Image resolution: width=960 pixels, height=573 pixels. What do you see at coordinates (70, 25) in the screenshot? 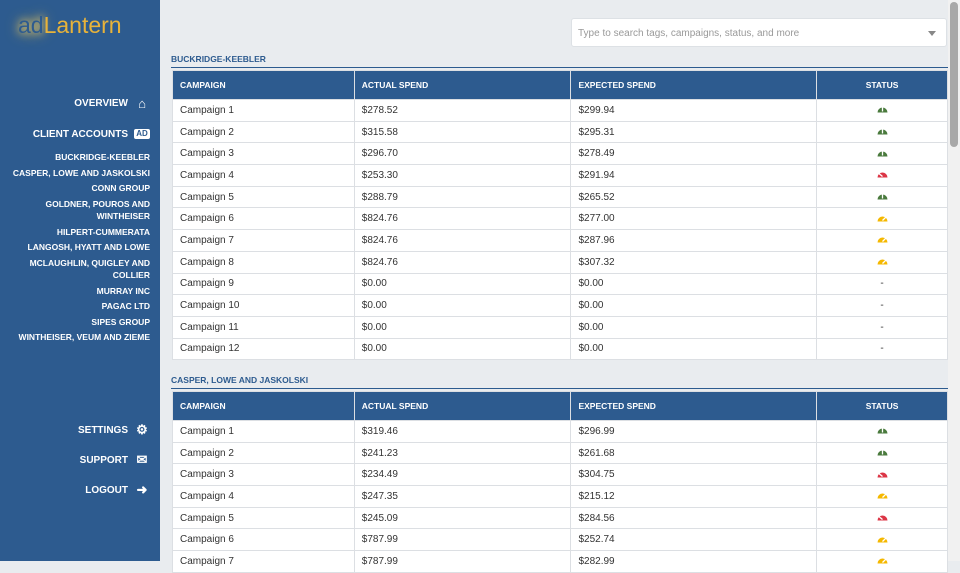
I see `logo: adLantern` at bounding box center [70, 25].